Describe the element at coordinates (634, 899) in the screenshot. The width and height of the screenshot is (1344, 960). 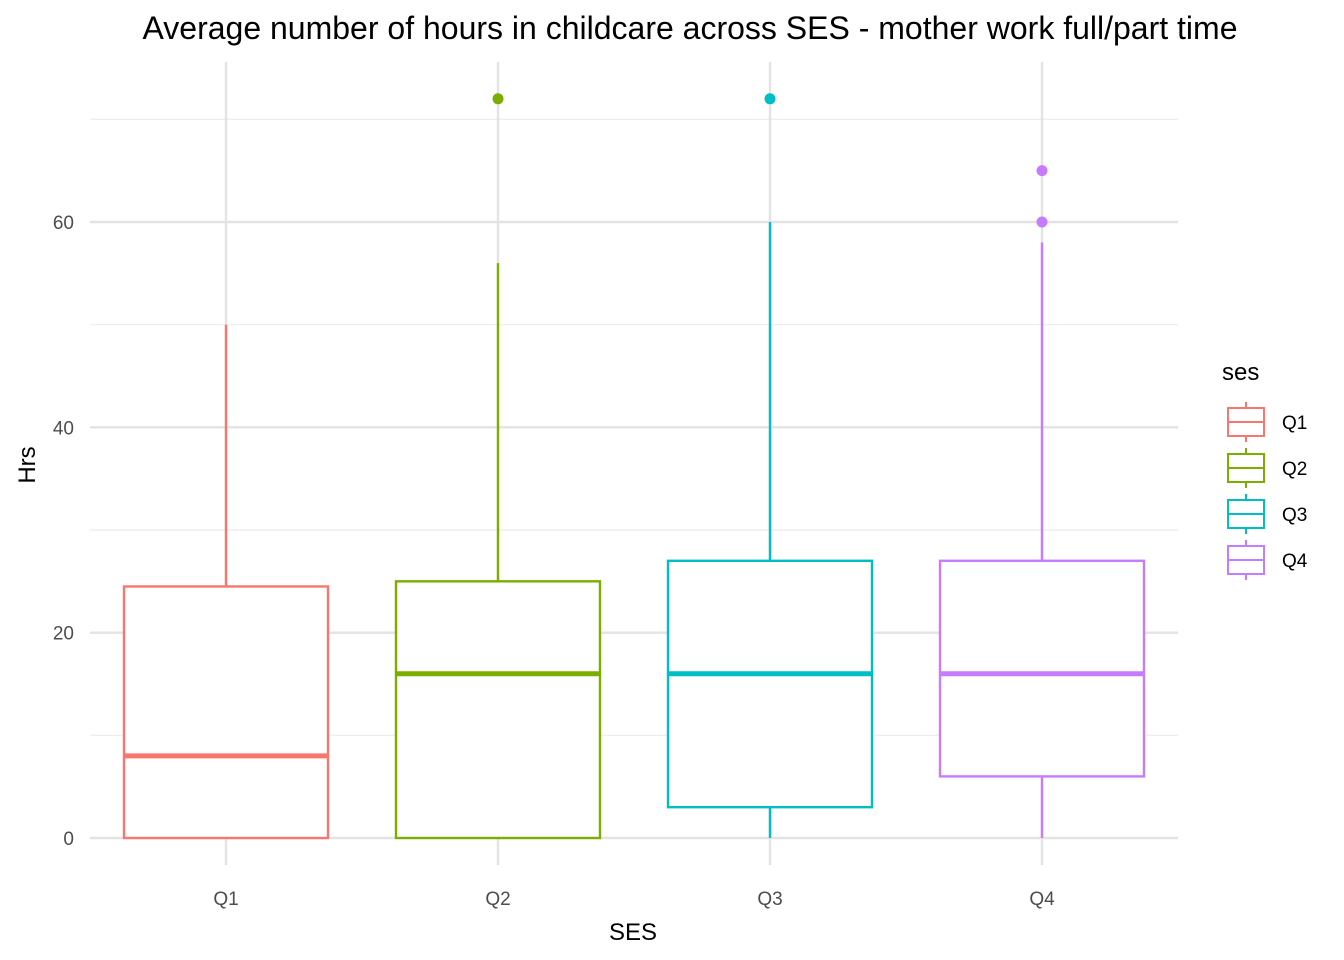
I see `x-axis-ticks: Q1 Q2 Q3 Q4` at that location.